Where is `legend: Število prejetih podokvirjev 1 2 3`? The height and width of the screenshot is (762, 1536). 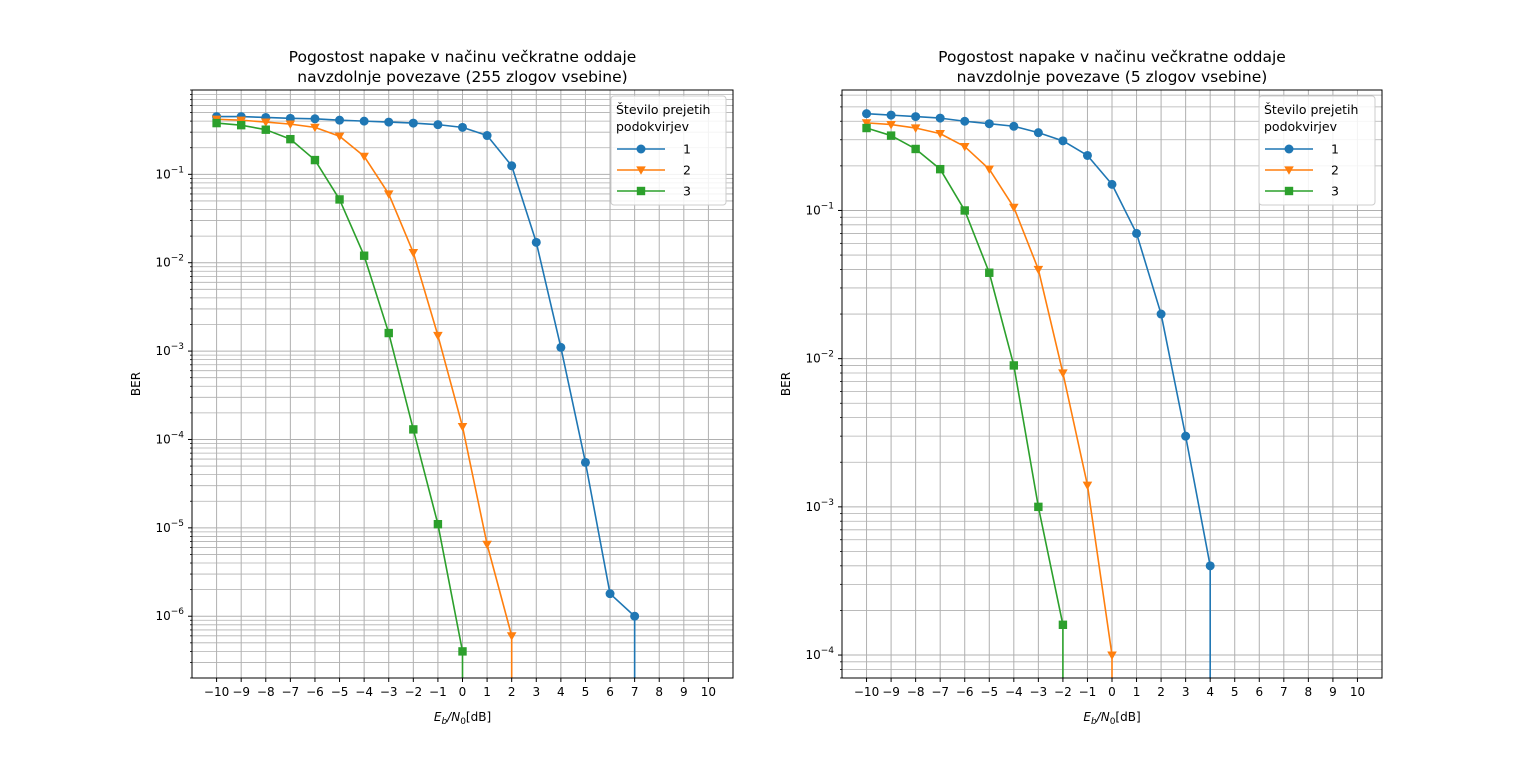
legend: Število prejetih podokvirjev 1 2 3 is located at coordinates (1317, 150).